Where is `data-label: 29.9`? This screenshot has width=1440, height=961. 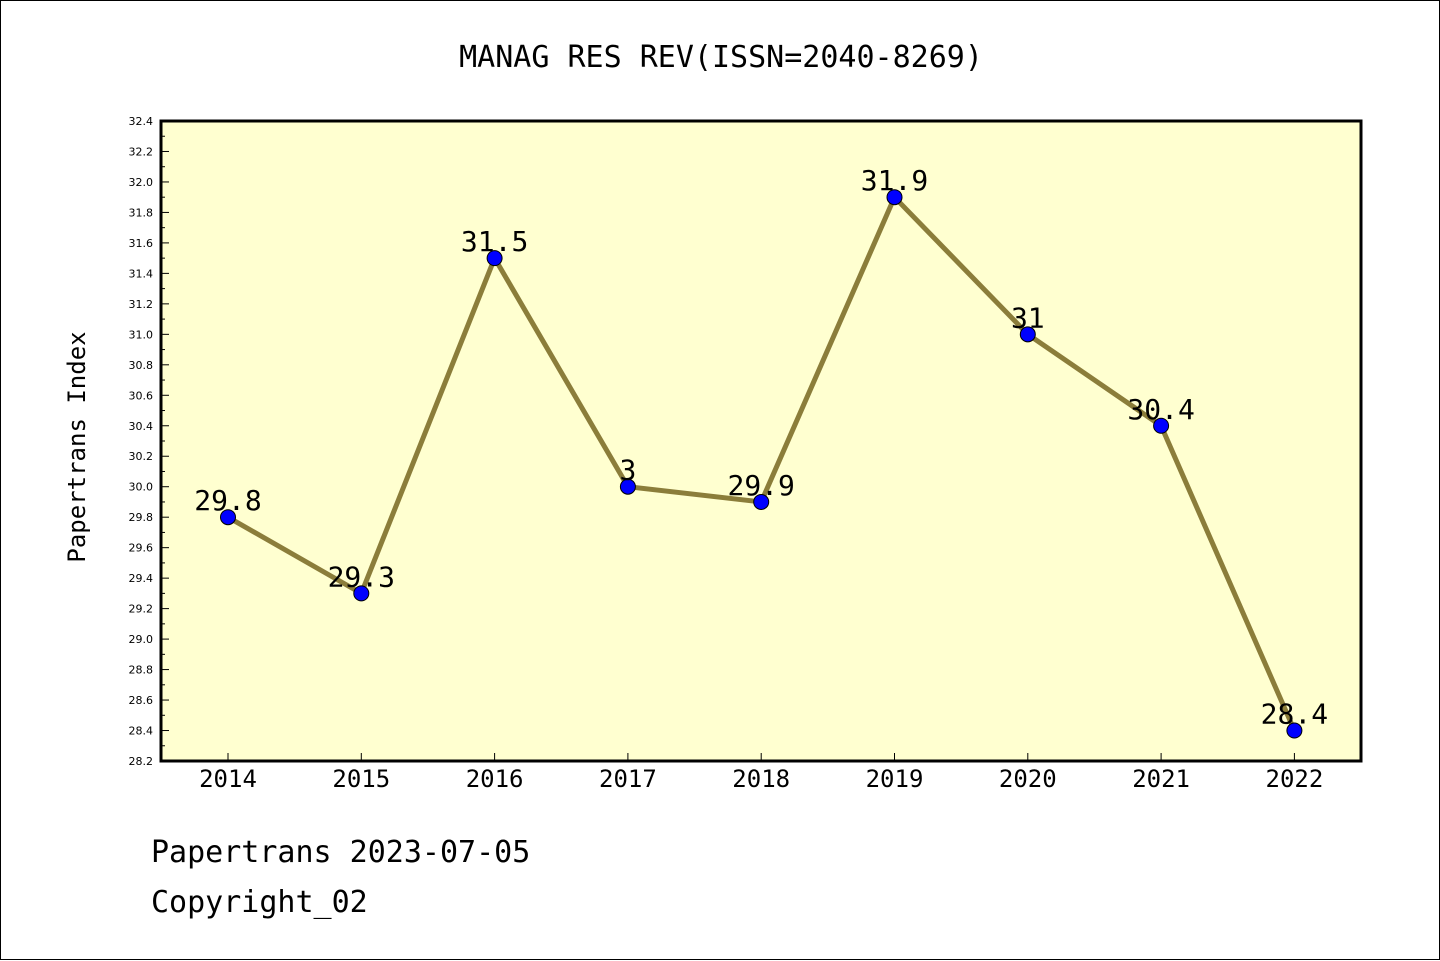 data-label: 29.9 is located at coordinates (760, 485).